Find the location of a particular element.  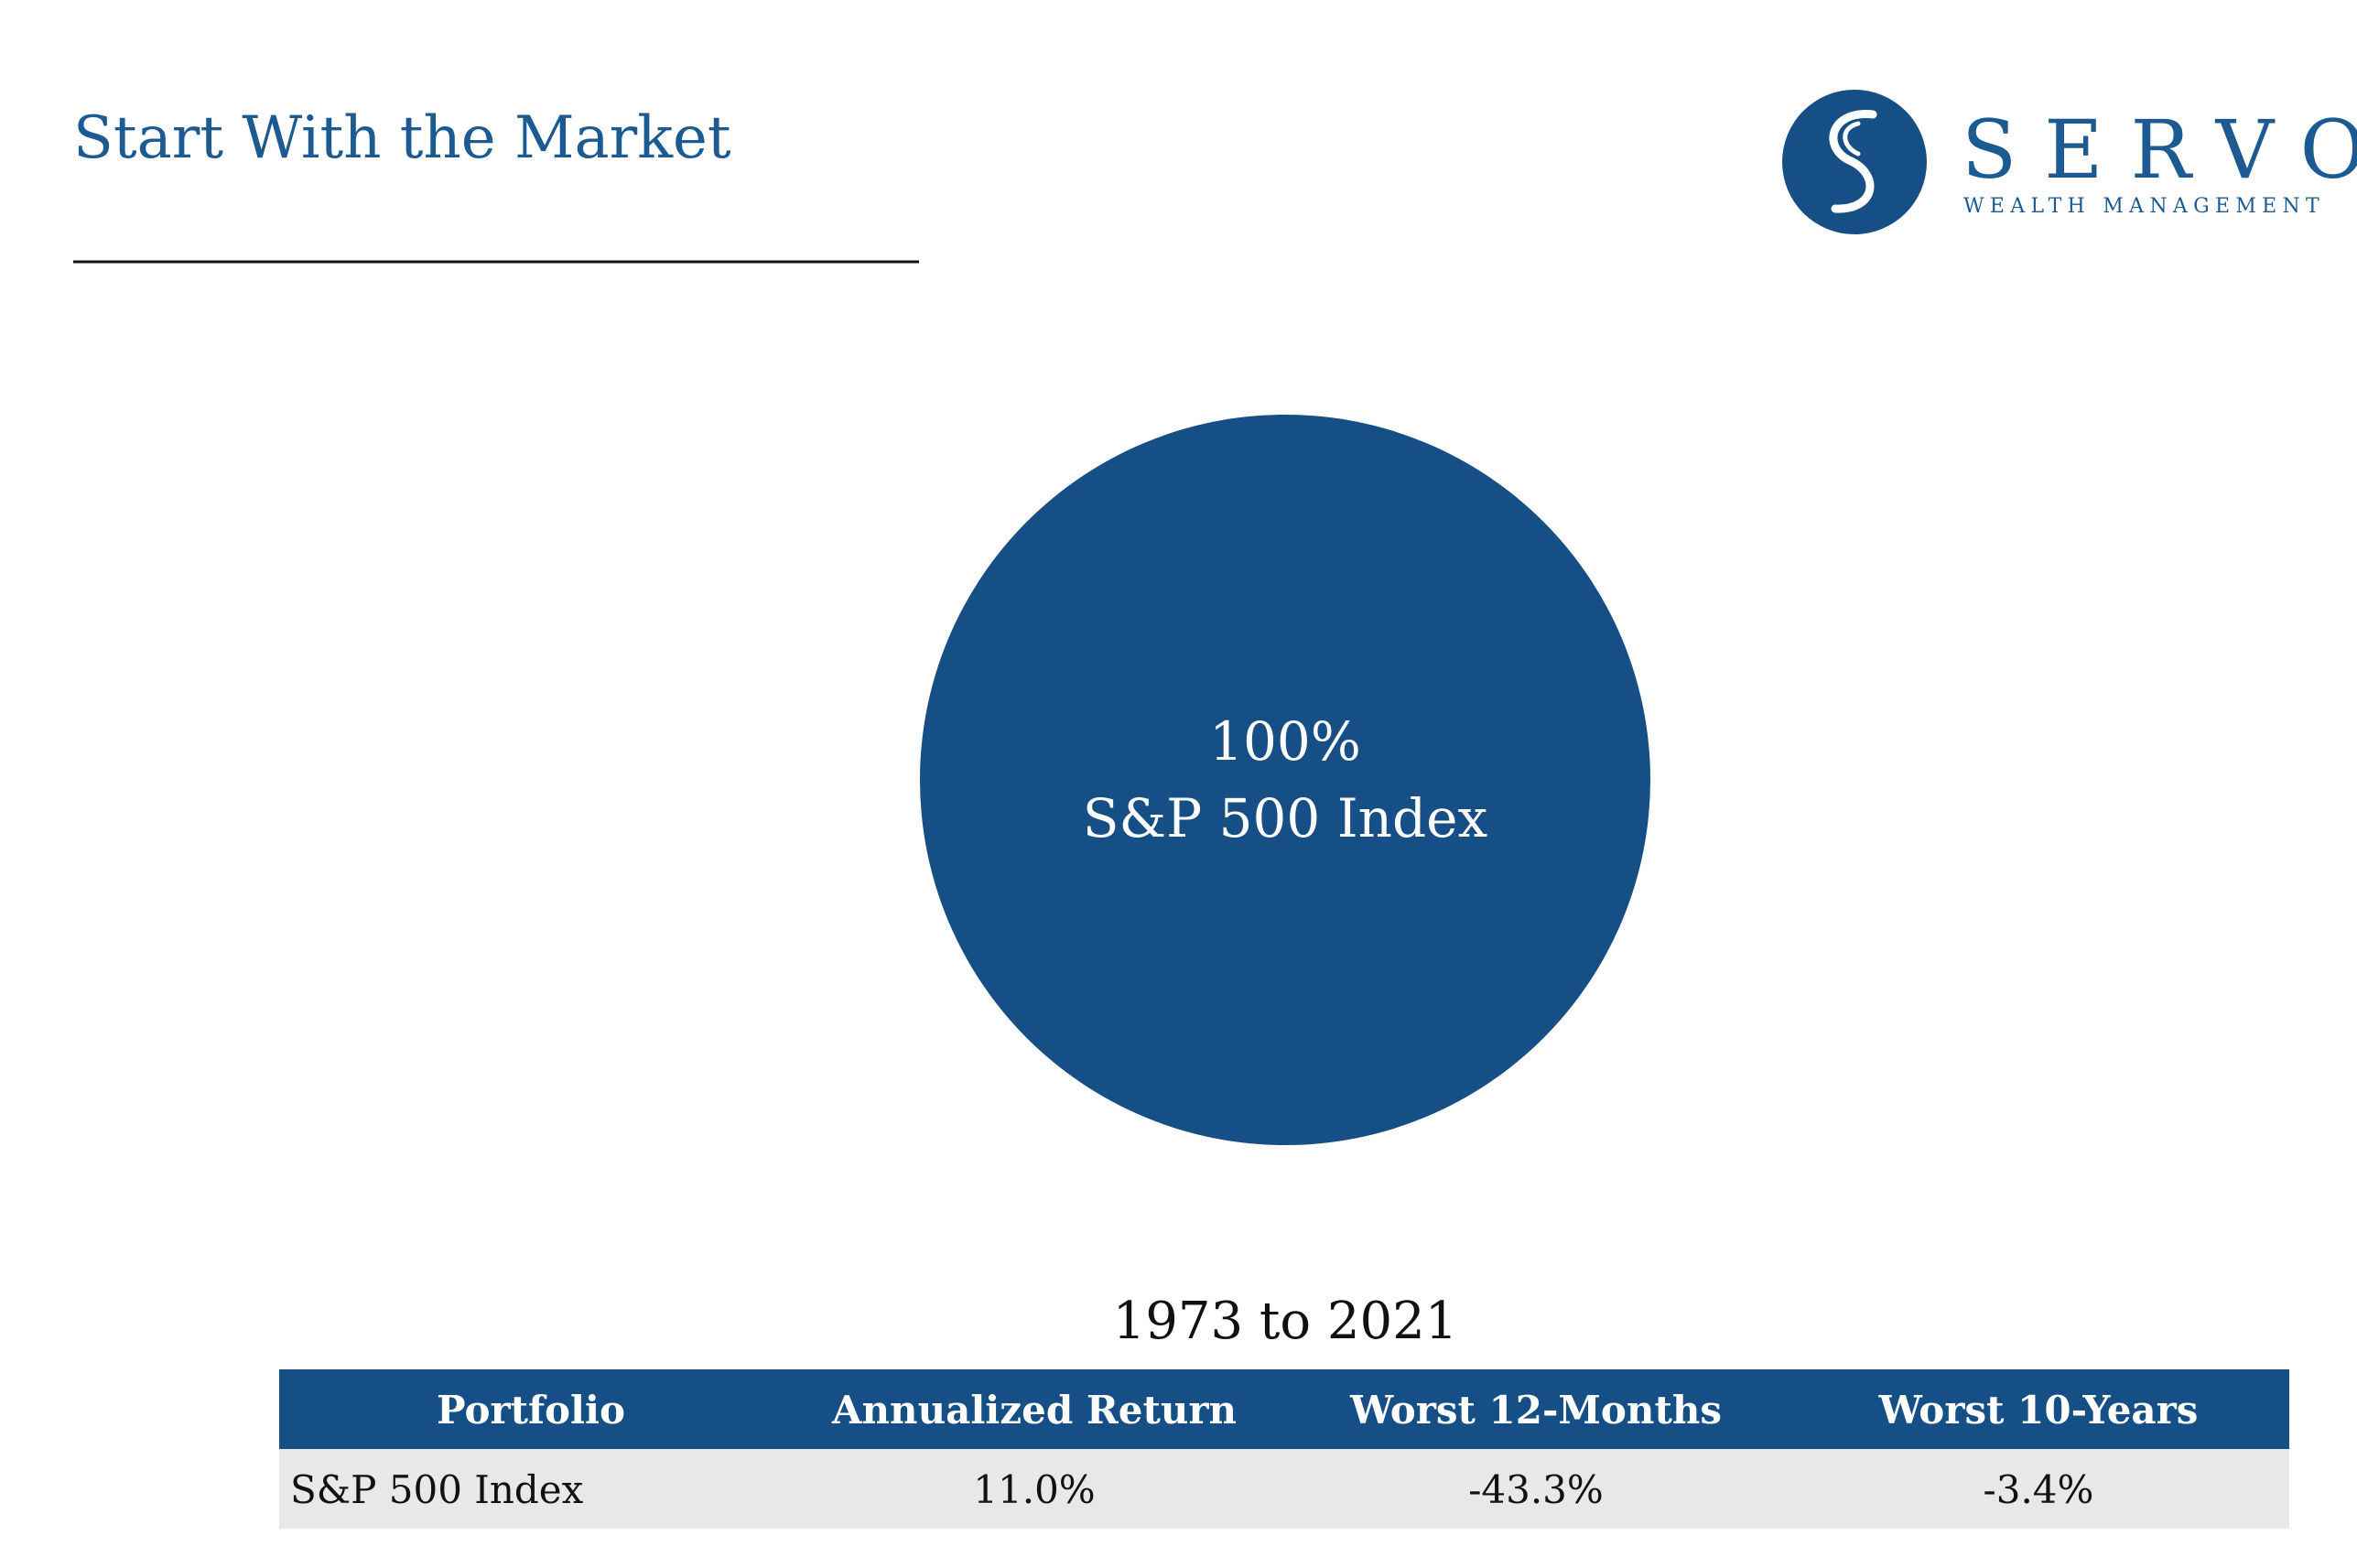

table-cell: S&P 500 Index is located at coordinates (437, 1489).